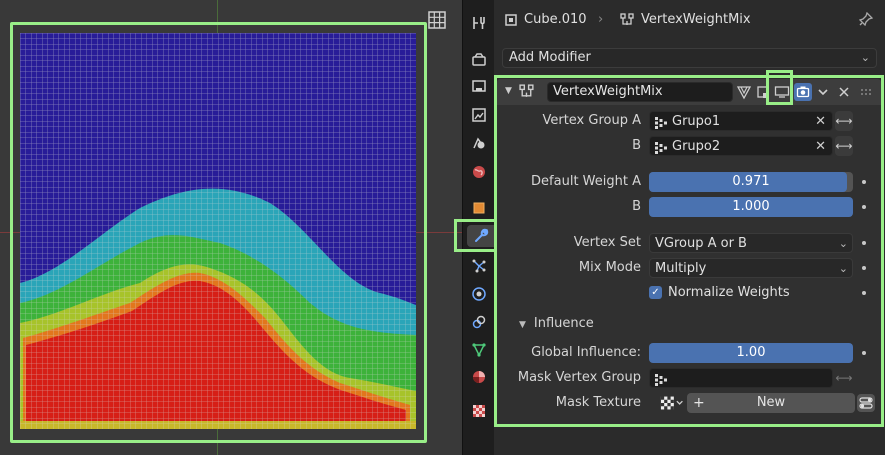  Describe the element at coordinates (555, 19) in the screenshot. I see `object-name: Cube.010` at that location.